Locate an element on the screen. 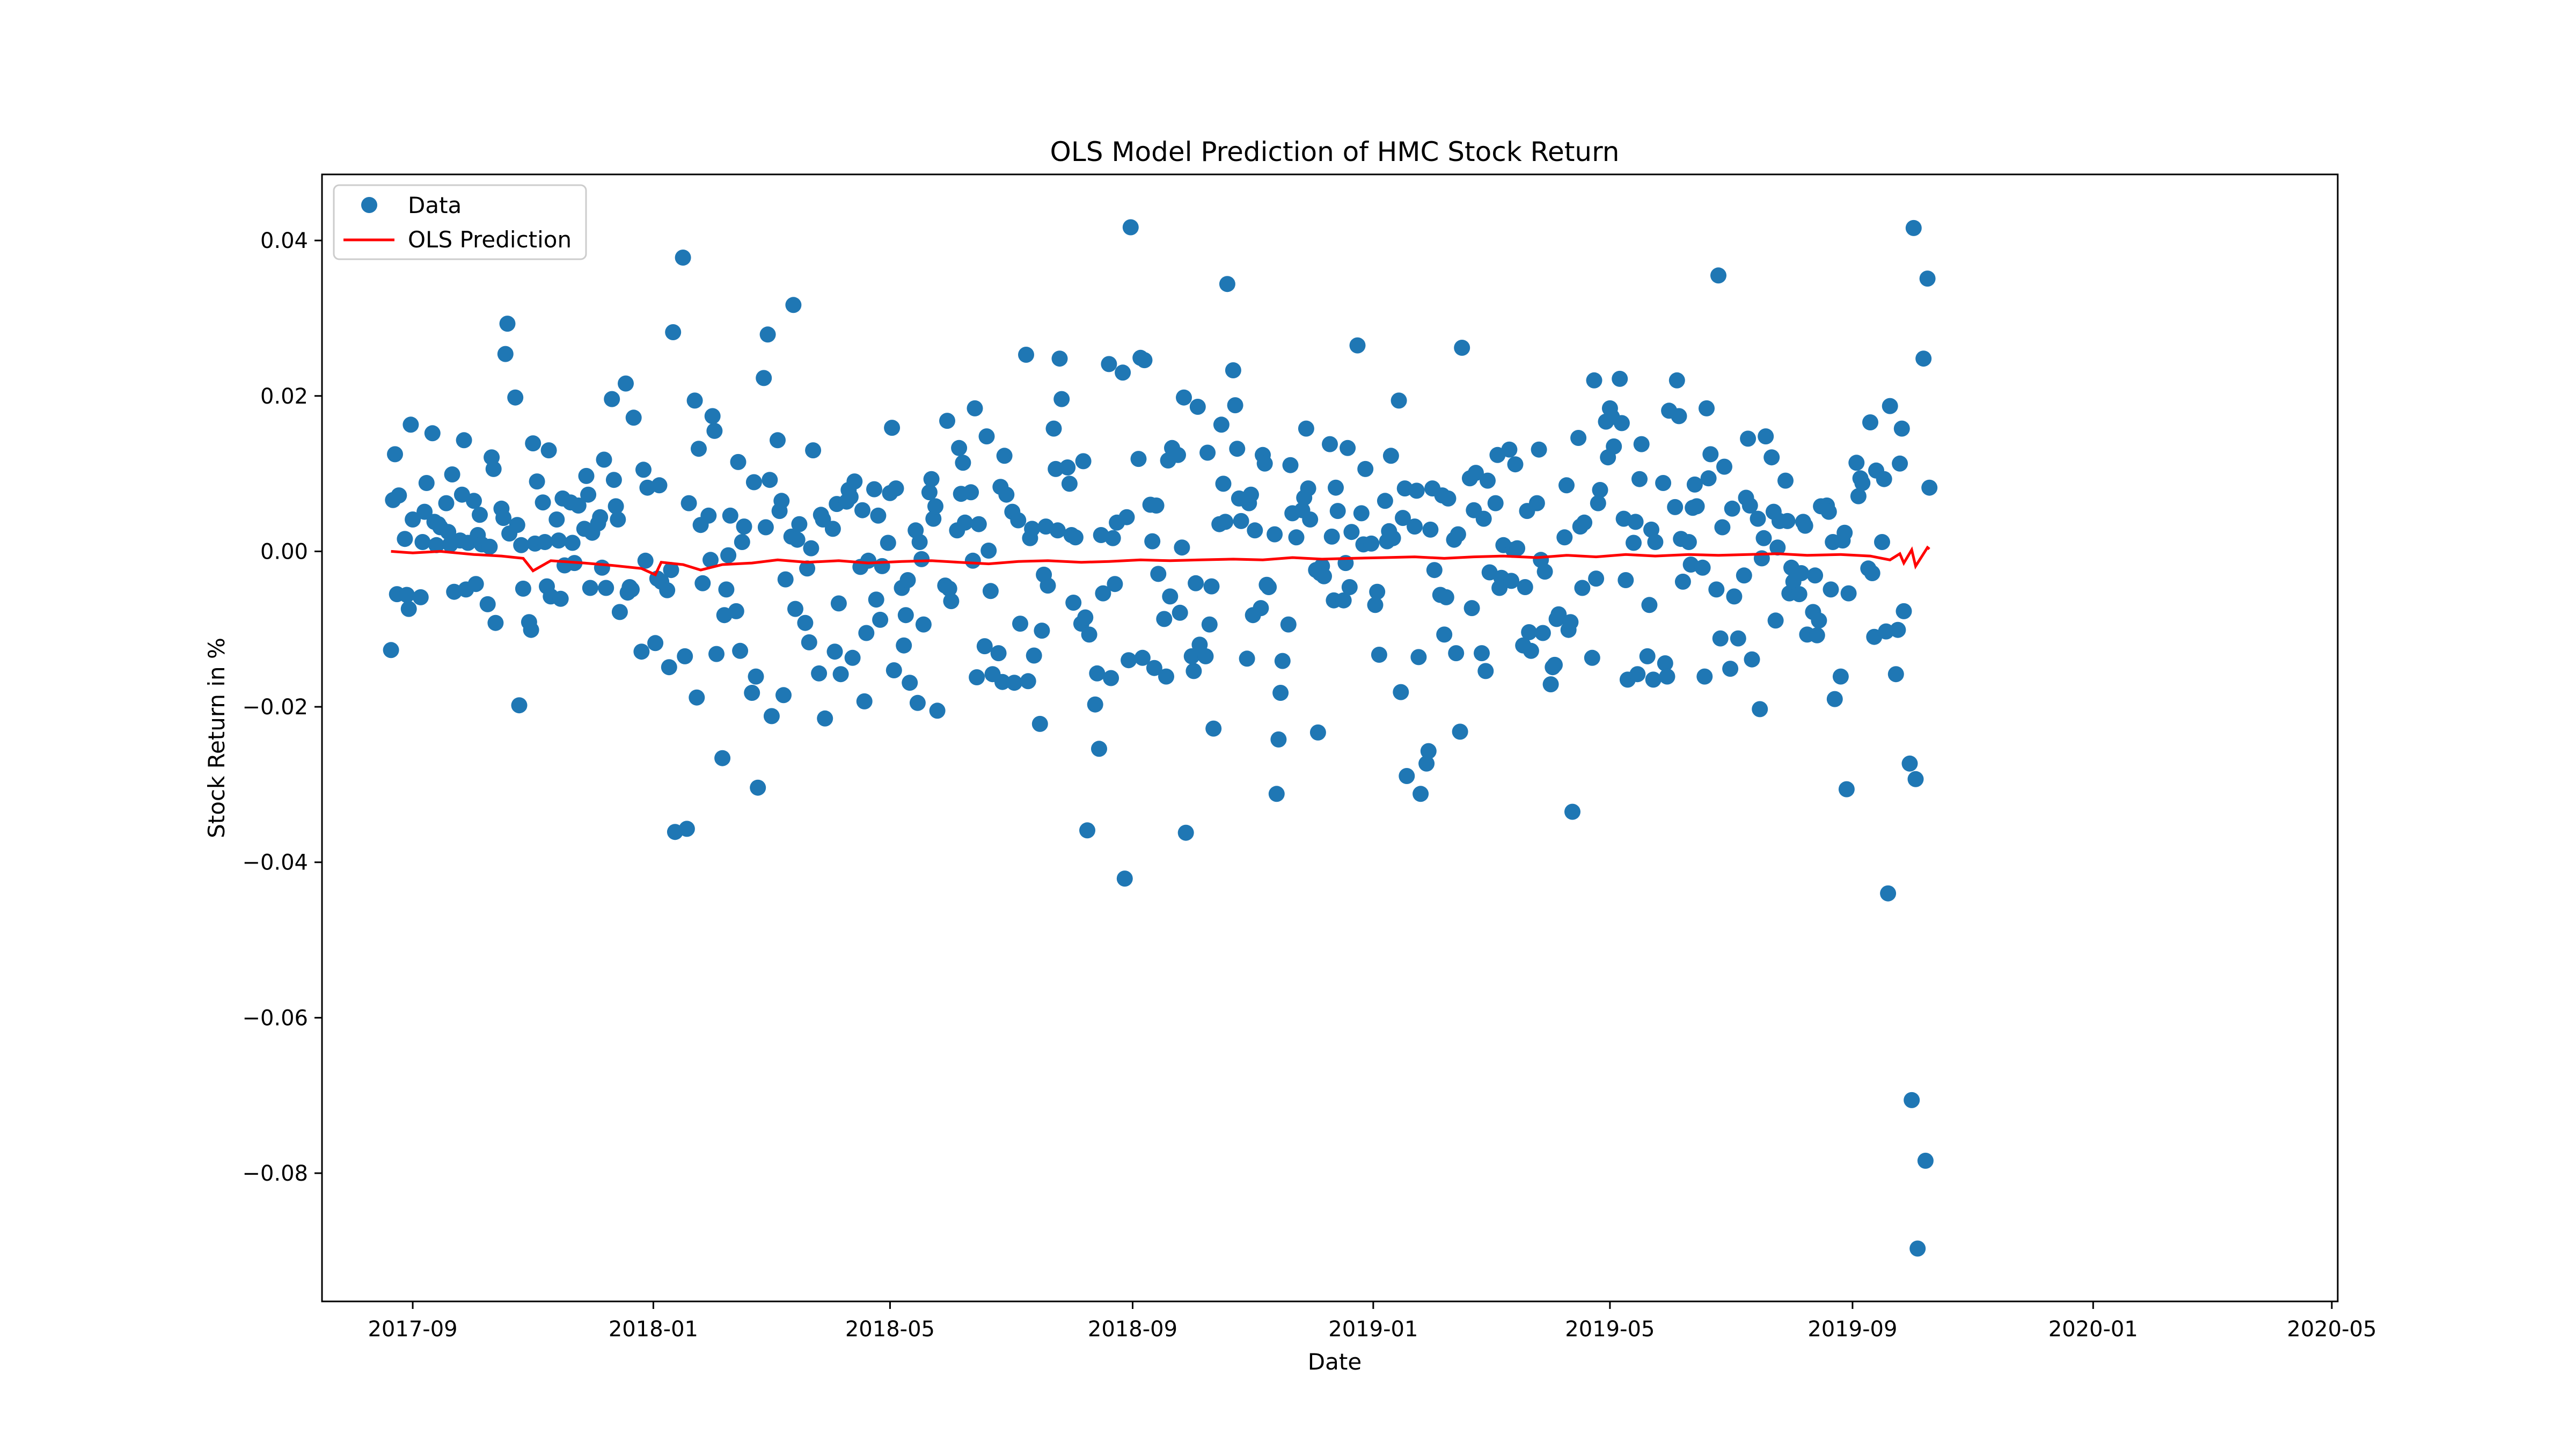 This screenshot has height=1449, width=2576. x-tick-label: 2019-05 is located at coordinates (1610, 1329).